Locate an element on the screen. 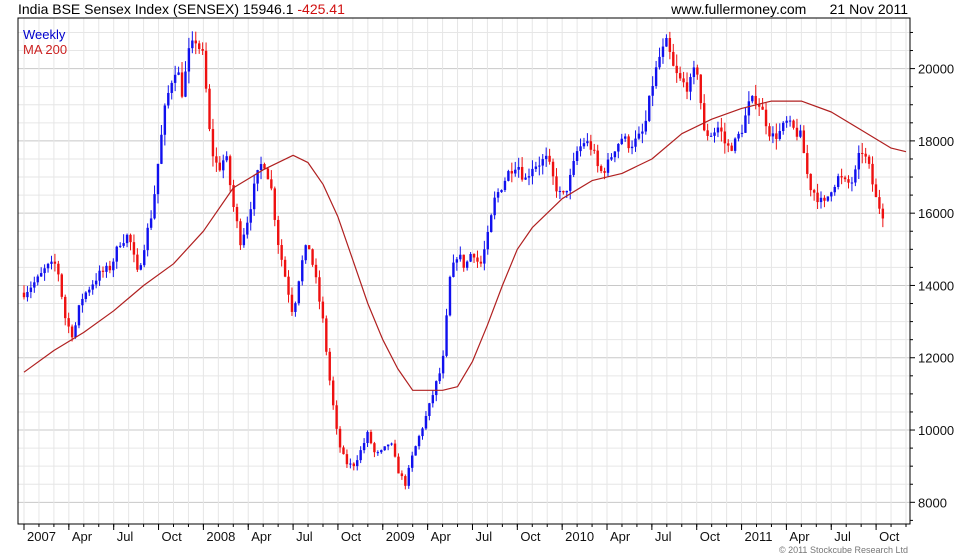 This screenshot has height=560, width=960. y-tick-label: 10000 is located at coordinates (936, 430).